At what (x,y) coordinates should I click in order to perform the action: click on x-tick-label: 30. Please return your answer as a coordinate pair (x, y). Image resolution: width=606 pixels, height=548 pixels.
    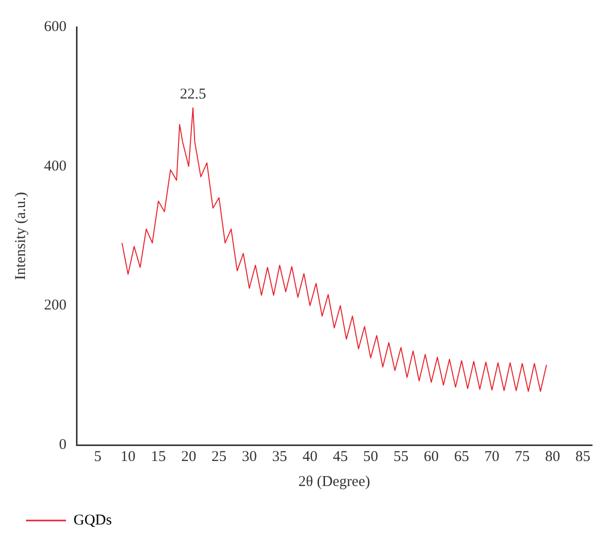
    Looking at the image, I should click on (249, 456).